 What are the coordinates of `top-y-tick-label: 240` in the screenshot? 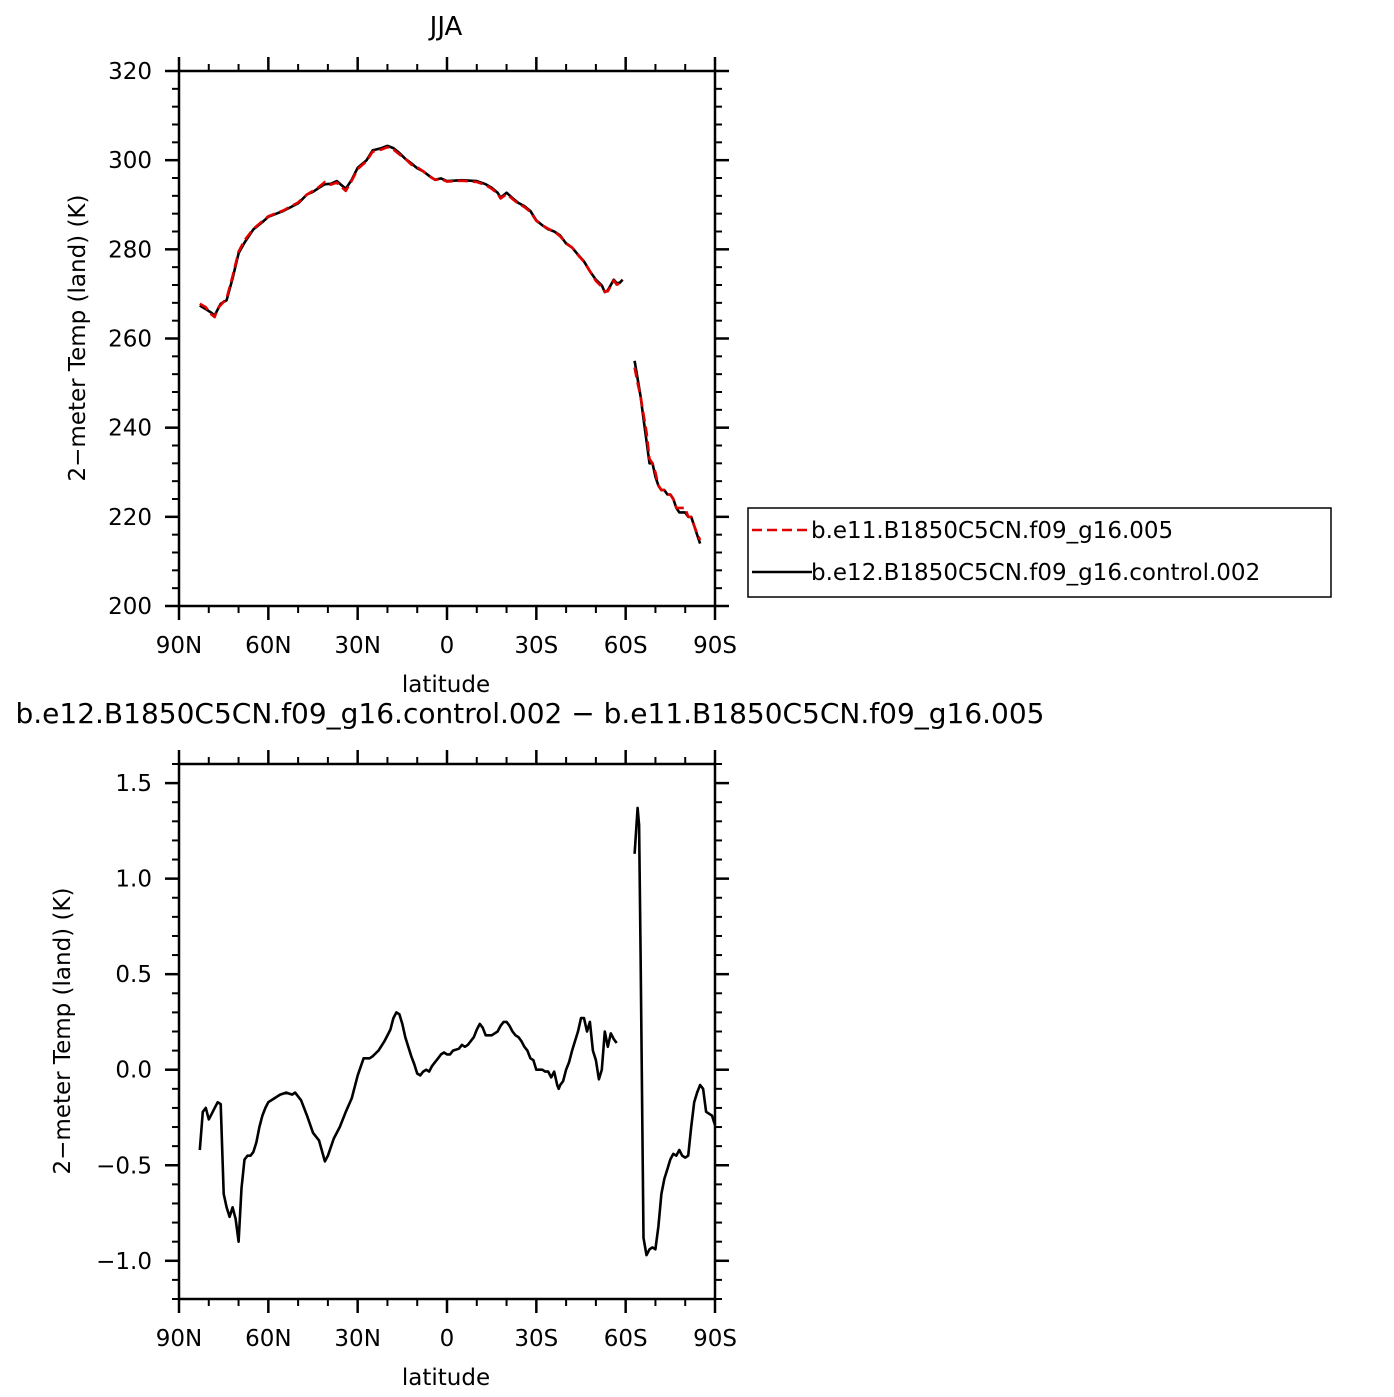 It's located at (130, 429).